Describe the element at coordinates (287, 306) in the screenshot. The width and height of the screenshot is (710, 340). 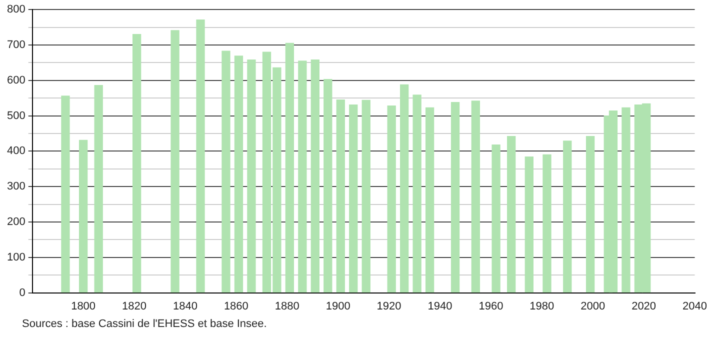
I see `x-tick-label: 1880` at that location.